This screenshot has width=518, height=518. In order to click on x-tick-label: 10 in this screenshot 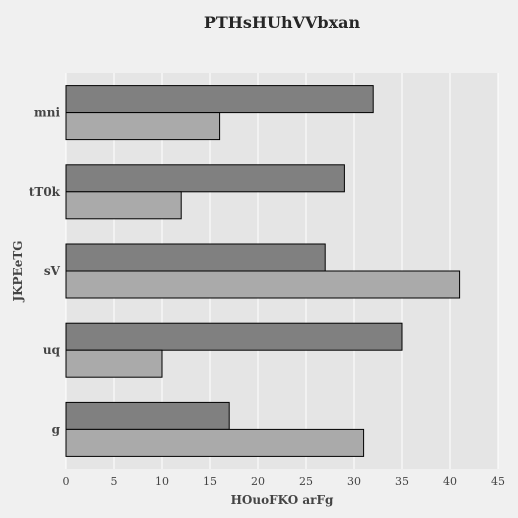, I will do `click(162, 481)`.